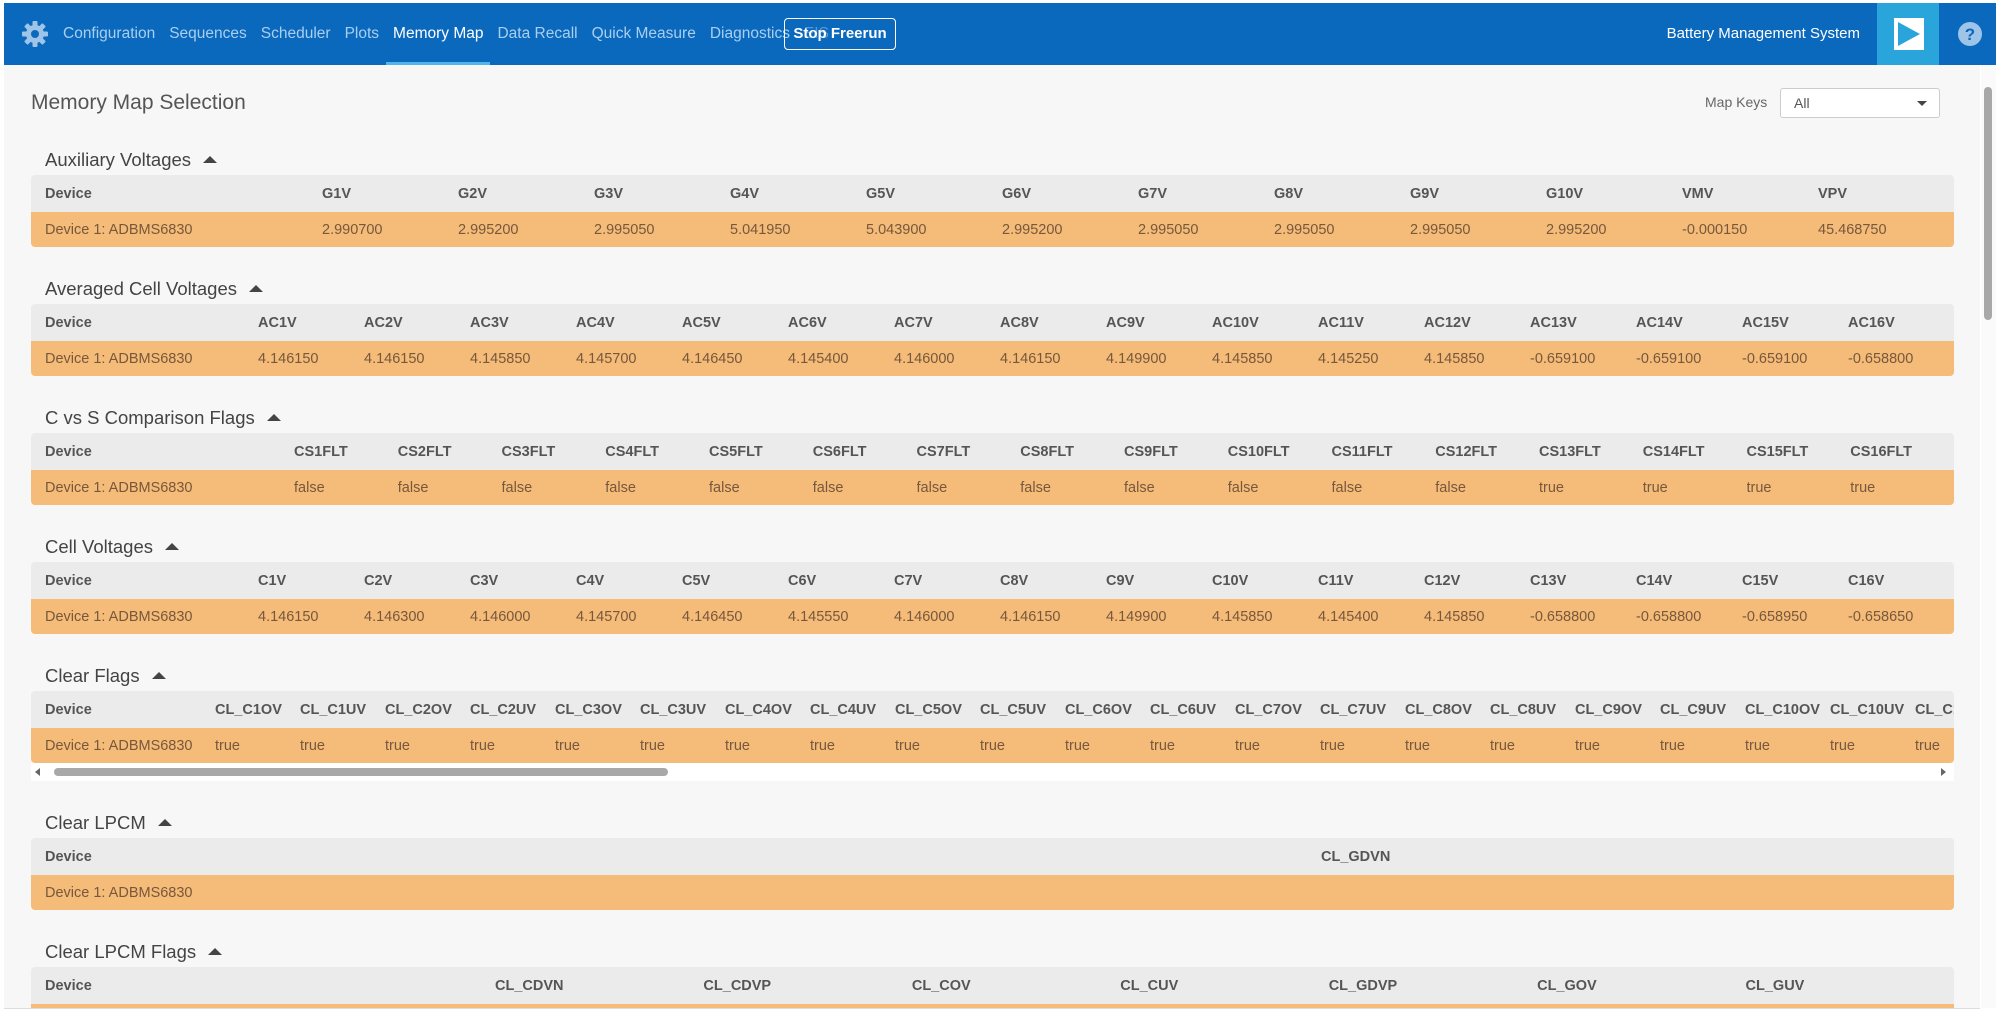 The image size is (2000, 1013). Describe the element at coordinates (1159, 322) in the screenshot. I see `column-header: AC9V` at that location.